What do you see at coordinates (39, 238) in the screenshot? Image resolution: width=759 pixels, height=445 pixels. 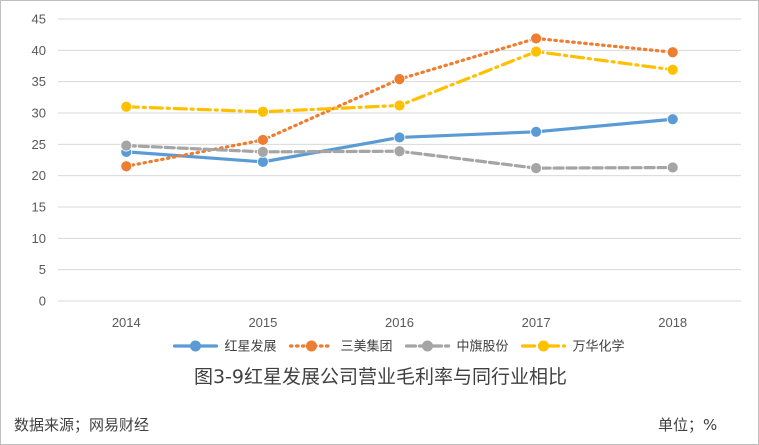 I see `y-tick-label: 10` at bounding box center [39, 238].